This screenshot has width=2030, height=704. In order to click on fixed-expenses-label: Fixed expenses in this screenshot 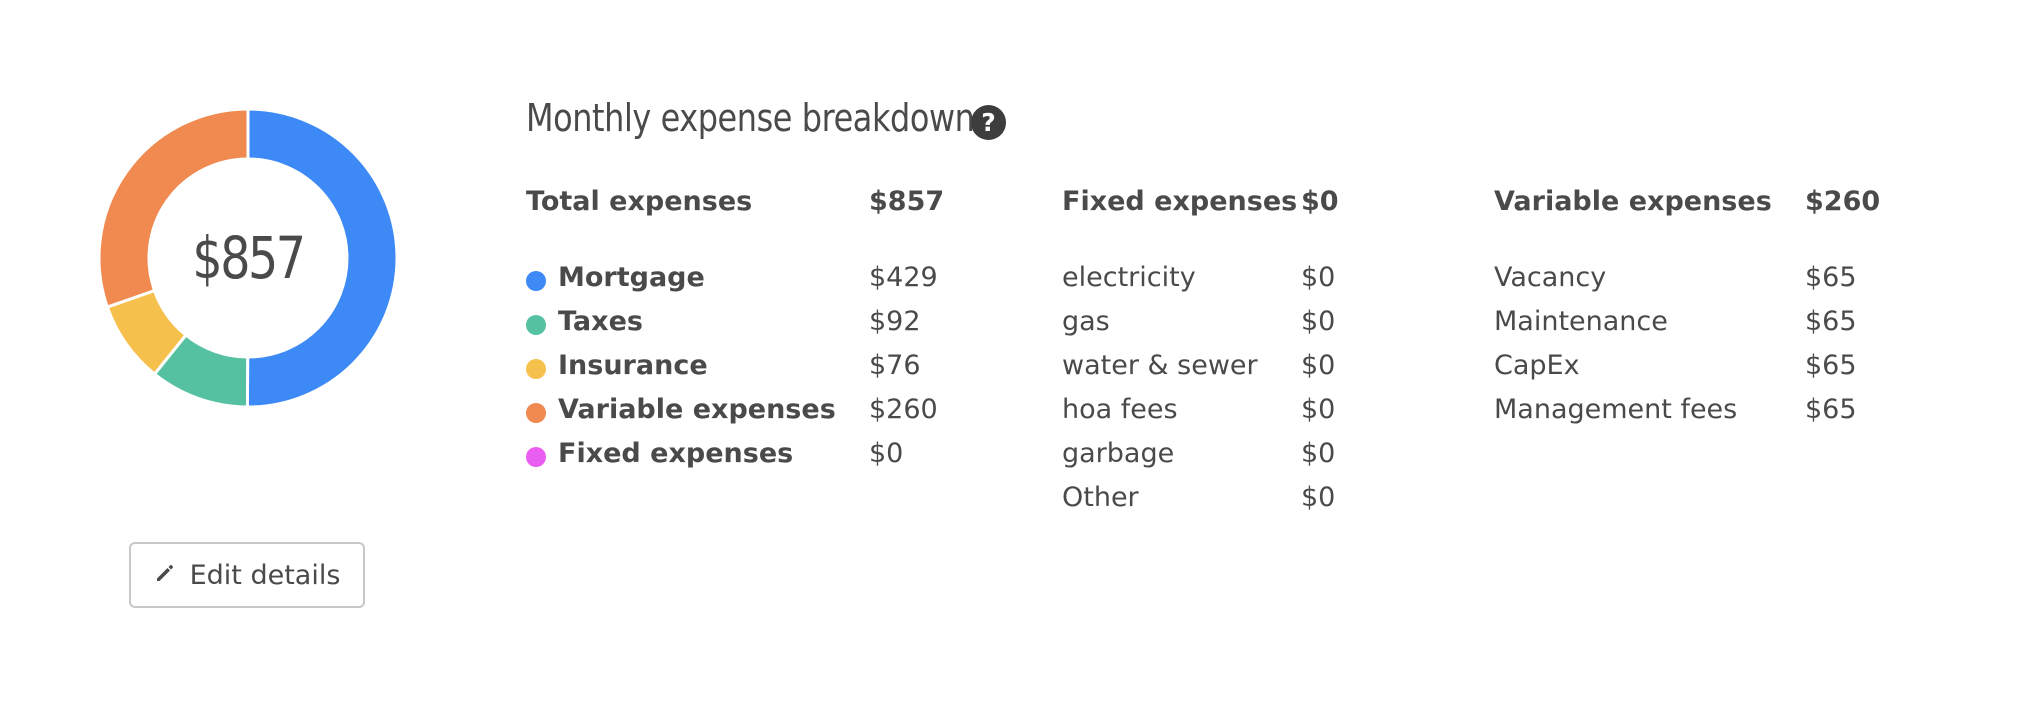, I will do `click(1180, 201)`.